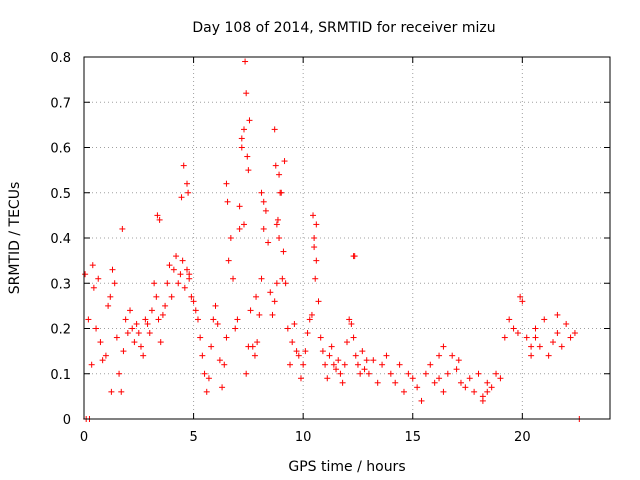 The image size is (640, 480). Describe the element at coordinates (84, 437) in the screenshot. I see `x-tick-label: 0` at that location.